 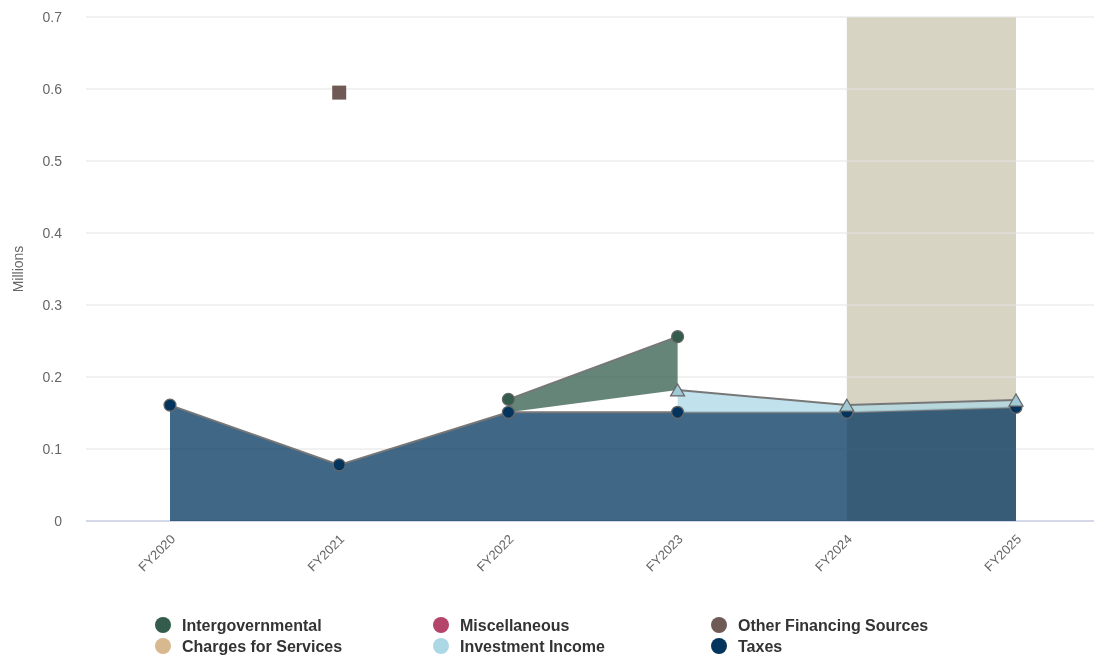 What do you see at coordinates (533, 646) in the screenshot?
I see `legend-label: Investment Income` at bounding box center [533, 646].